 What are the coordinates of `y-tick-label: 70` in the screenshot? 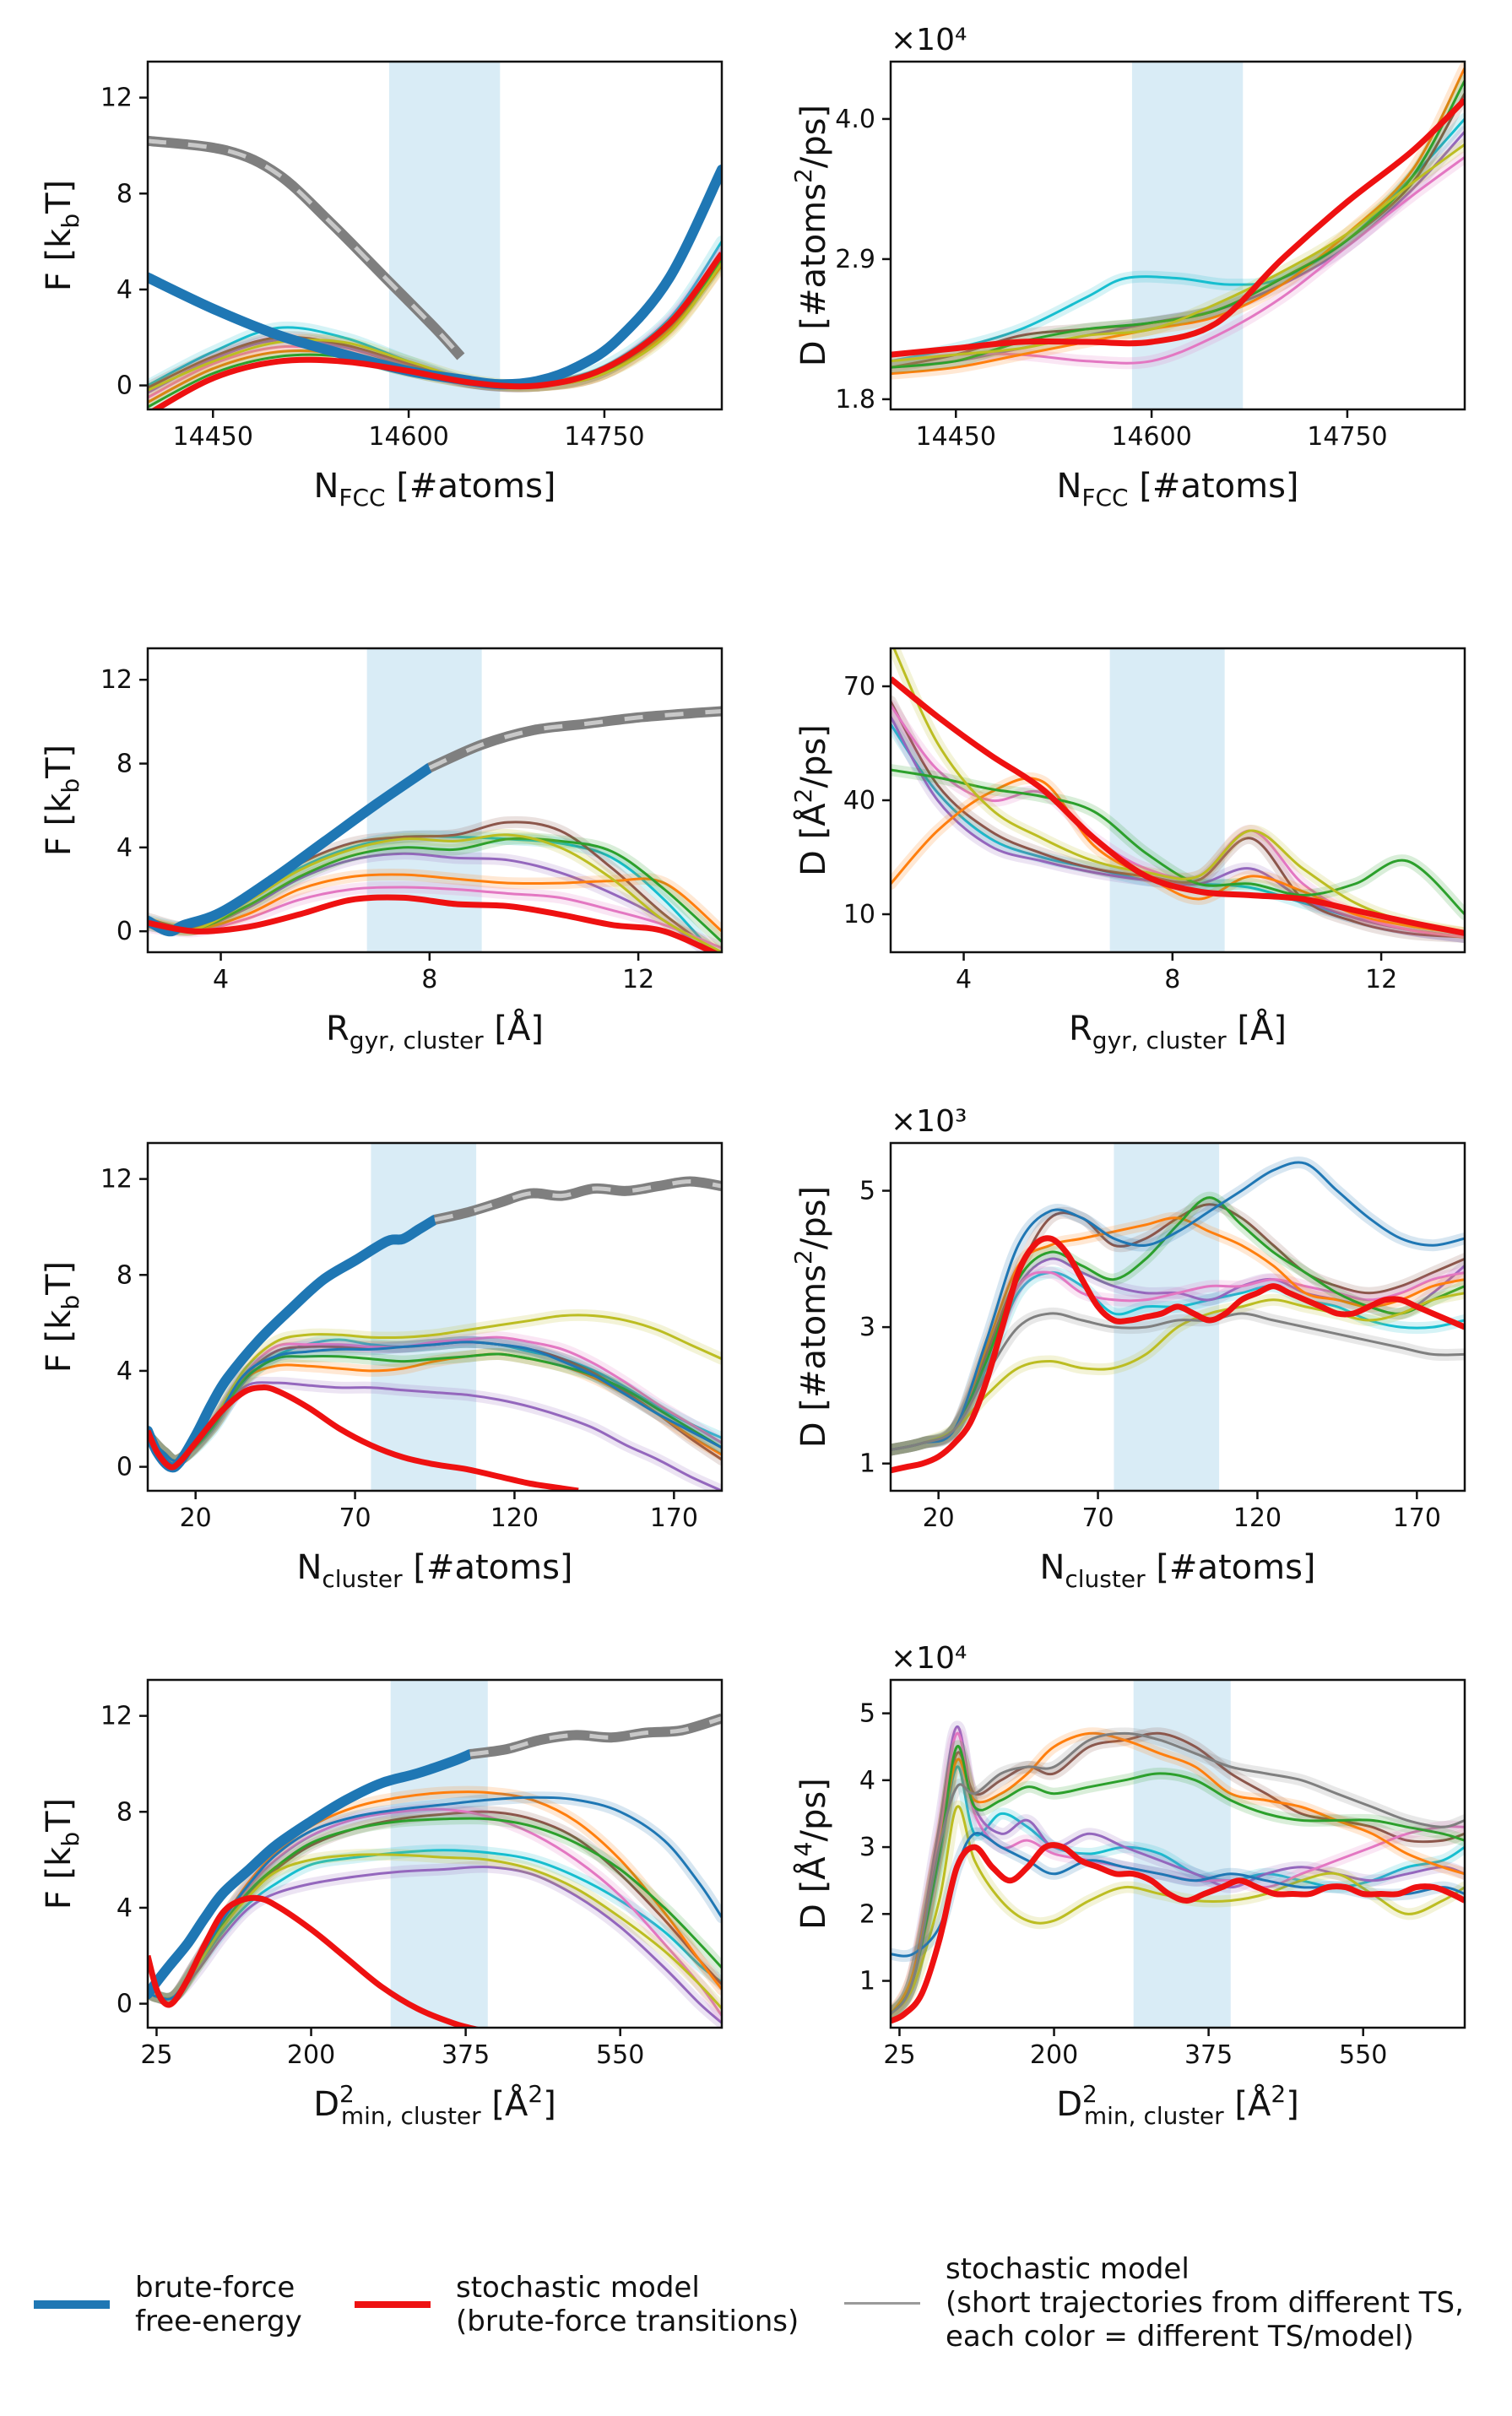 It's located at (859, 687).